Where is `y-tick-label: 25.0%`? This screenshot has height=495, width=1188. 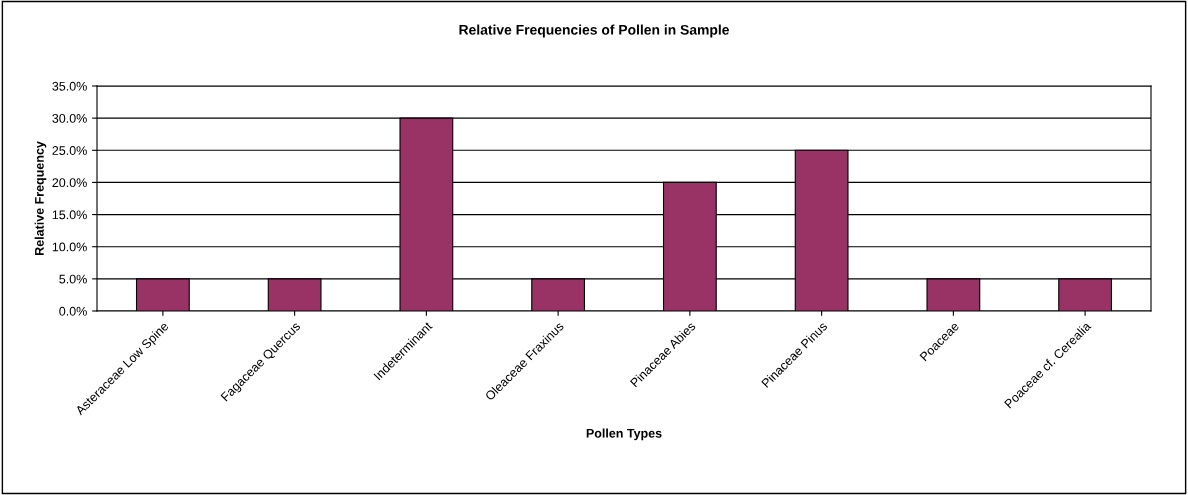
y-tick-label: 25.0% is located at coordinates (69, 150).